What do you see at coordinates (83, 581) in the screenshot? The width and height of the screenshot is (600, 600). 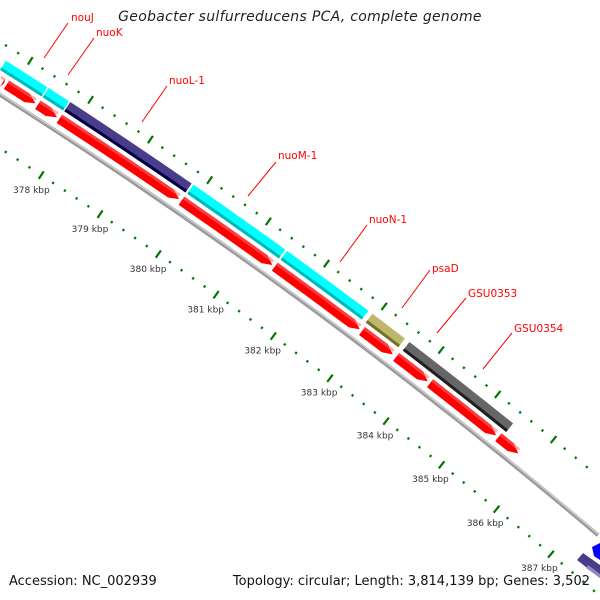 I see `accession-text: Accession: NC_002939` at bounding box center [83, 581].